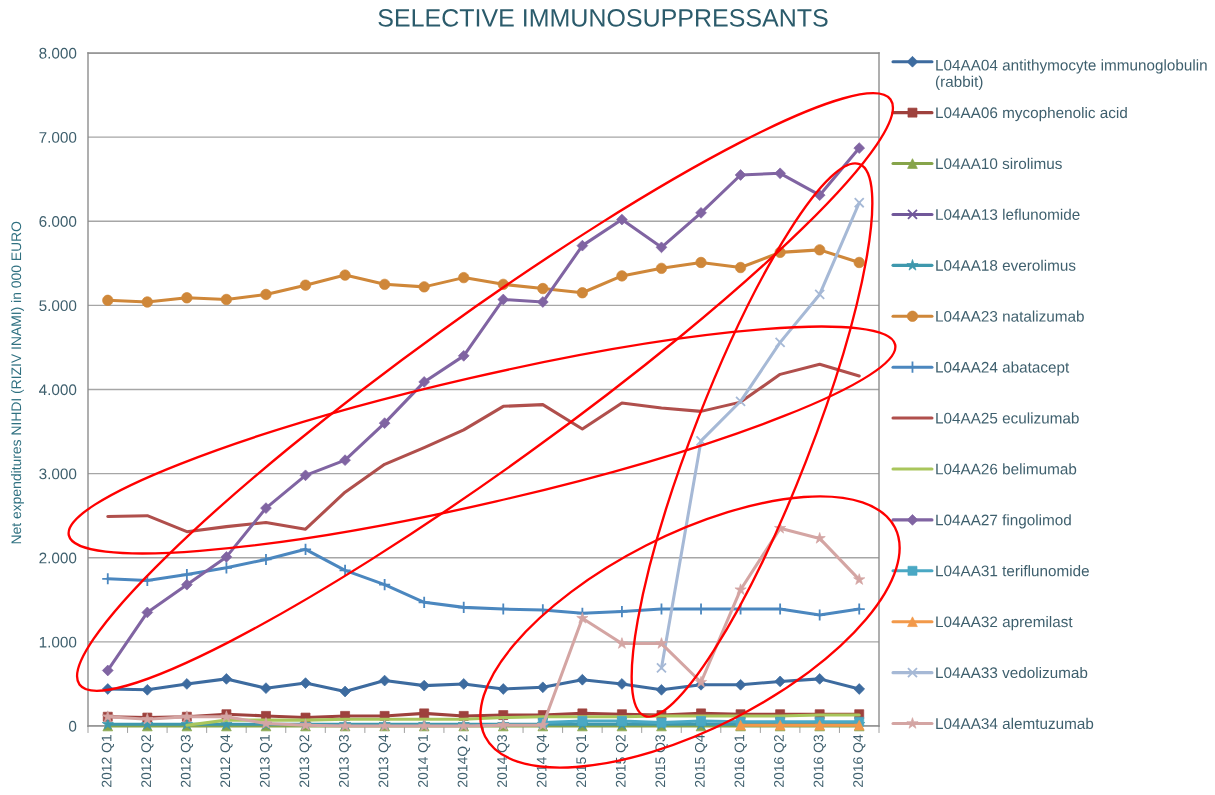 The image size is (1215, 795). I want to click on x-tick-label: 2013 Q2, so click(305, 761).